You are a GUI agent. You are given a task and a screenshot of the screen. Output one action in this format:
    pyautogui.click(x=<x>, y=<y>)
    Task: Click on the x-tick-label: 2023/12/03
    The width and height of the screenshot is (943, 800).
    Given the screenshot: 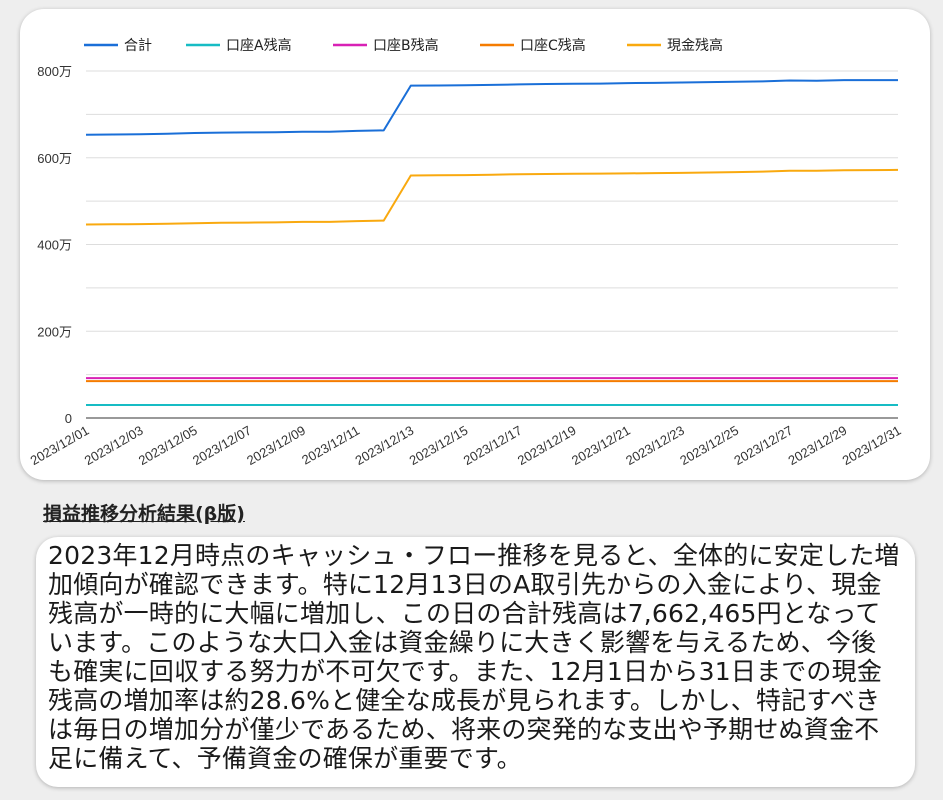 What is the action you would take?
    pyautogui.click(x=114, y=446)
    